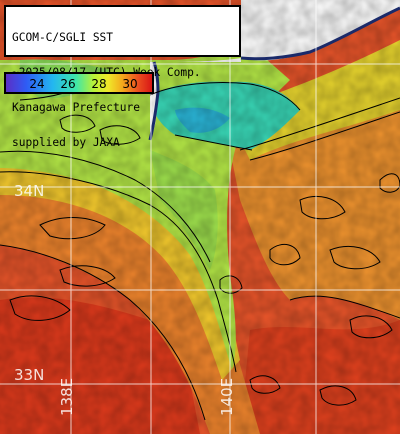 The height and width of the screenshot is (434, 400). I want to click on title-line-region: Kanagawa Prefecture, so click(76, 107).